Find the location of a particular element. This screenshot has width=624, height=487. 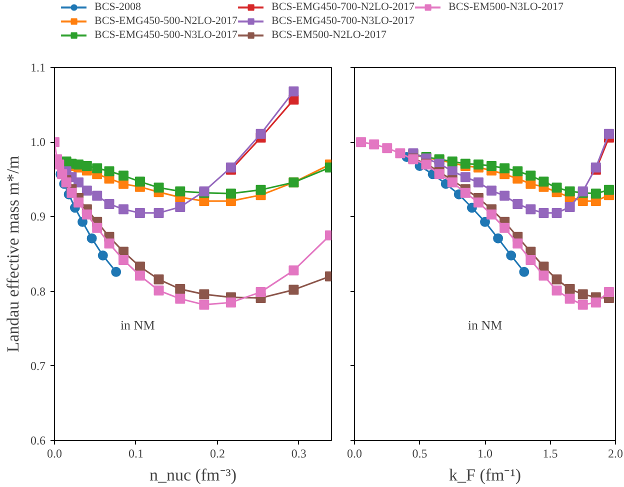

y-tick-label: 1.0 is located at coordinates (38, 142).